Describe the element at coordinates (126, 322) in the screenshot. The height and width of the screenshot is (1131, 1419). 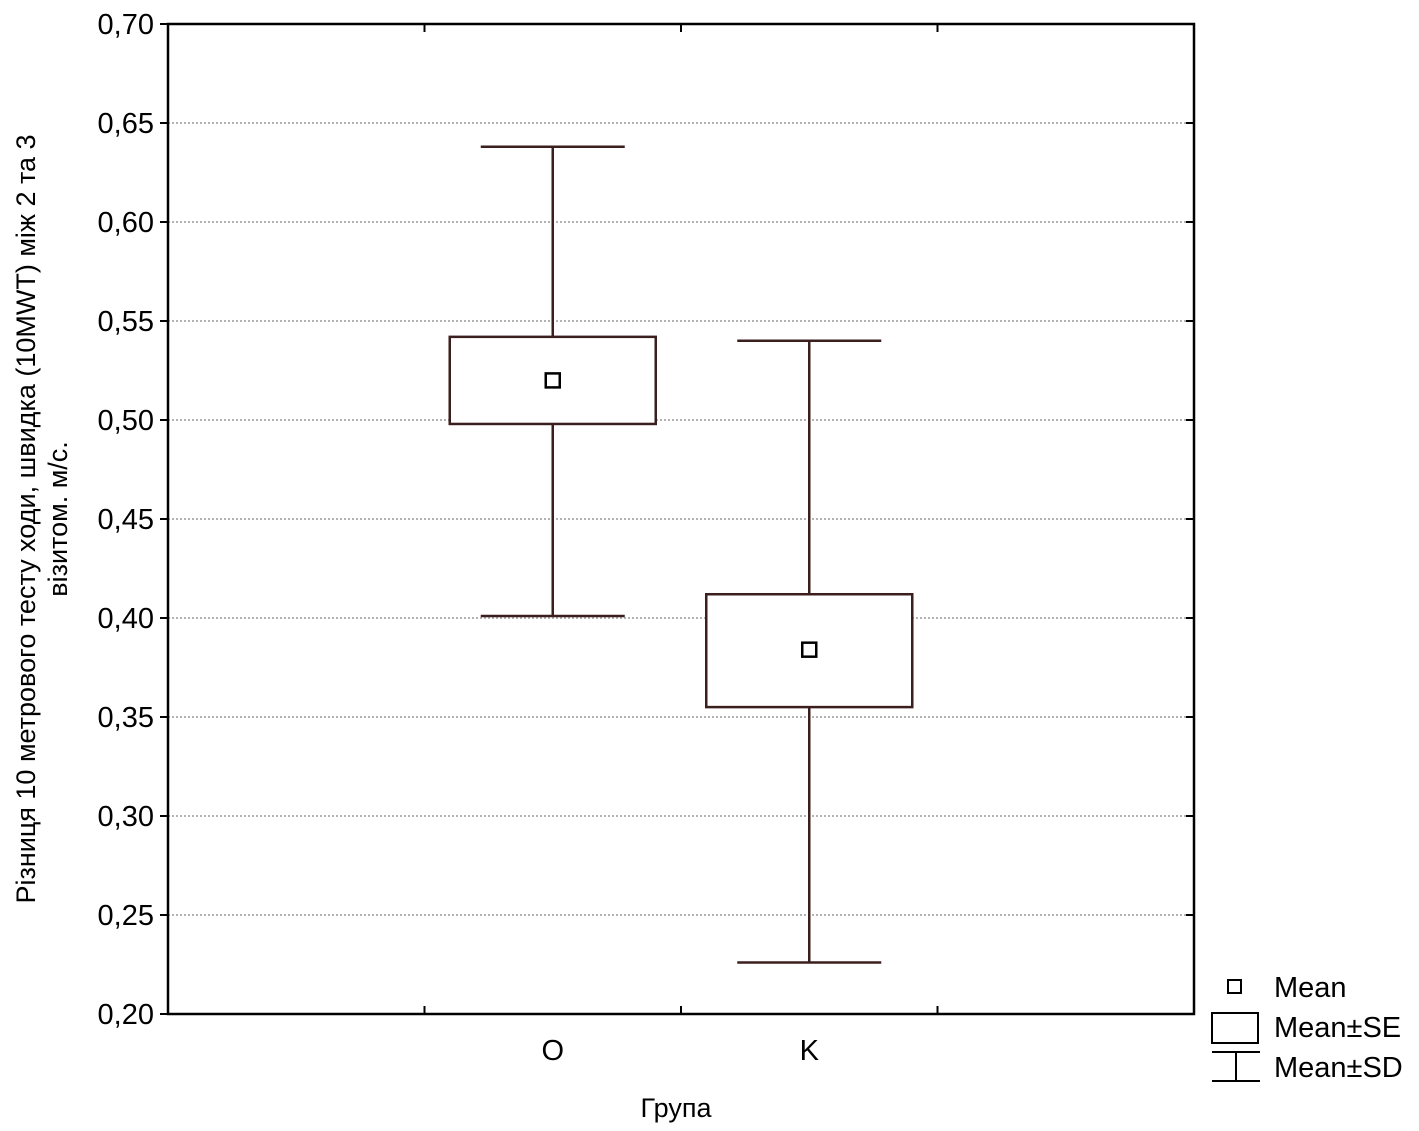
I see `y-tick-label: 0,55` at that location.